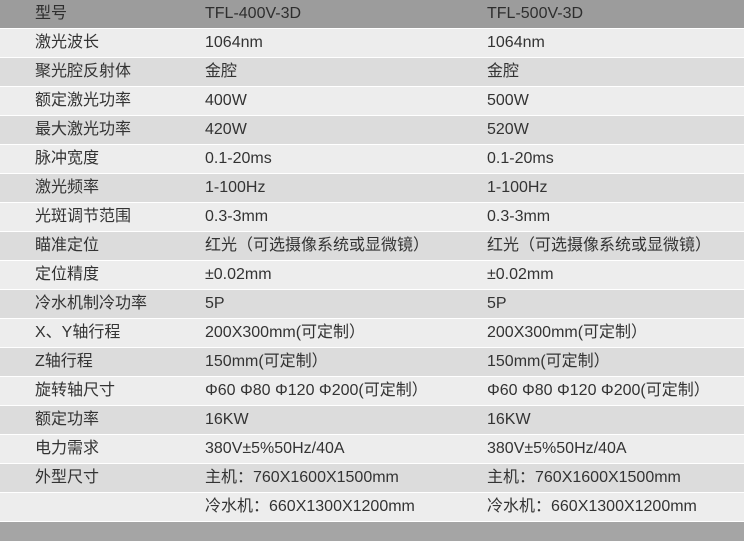  Describe the element at coordinates (592, 506) in the screenshot. I see `spec-value-col2: 冷水机：660X1300X1200mm` at that location.